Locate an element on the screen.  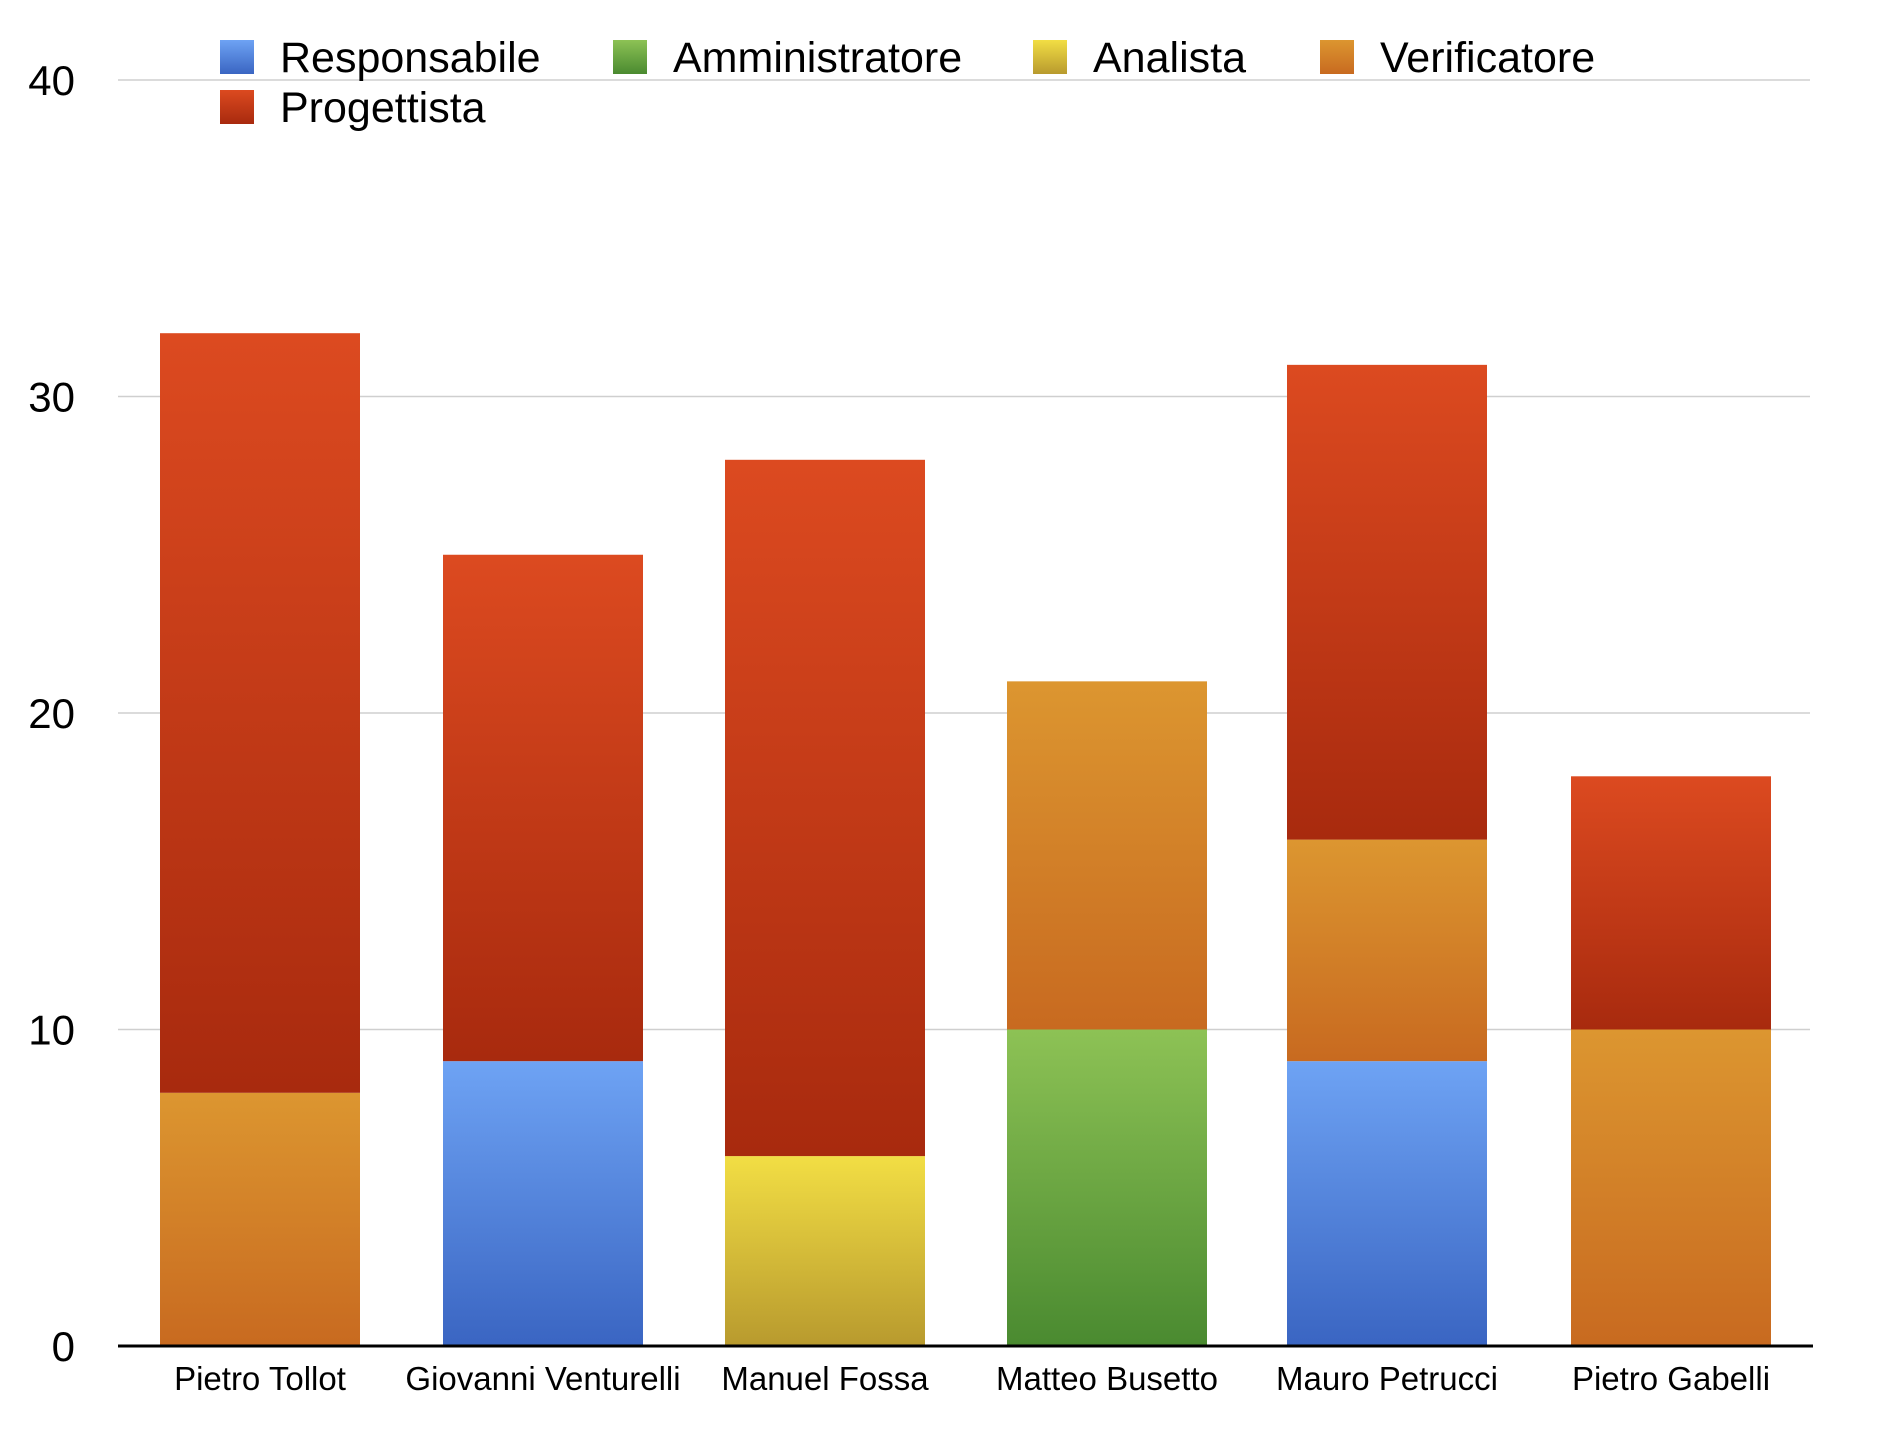
legend-label-analista: Analista is located at coordinates (1169, 58).